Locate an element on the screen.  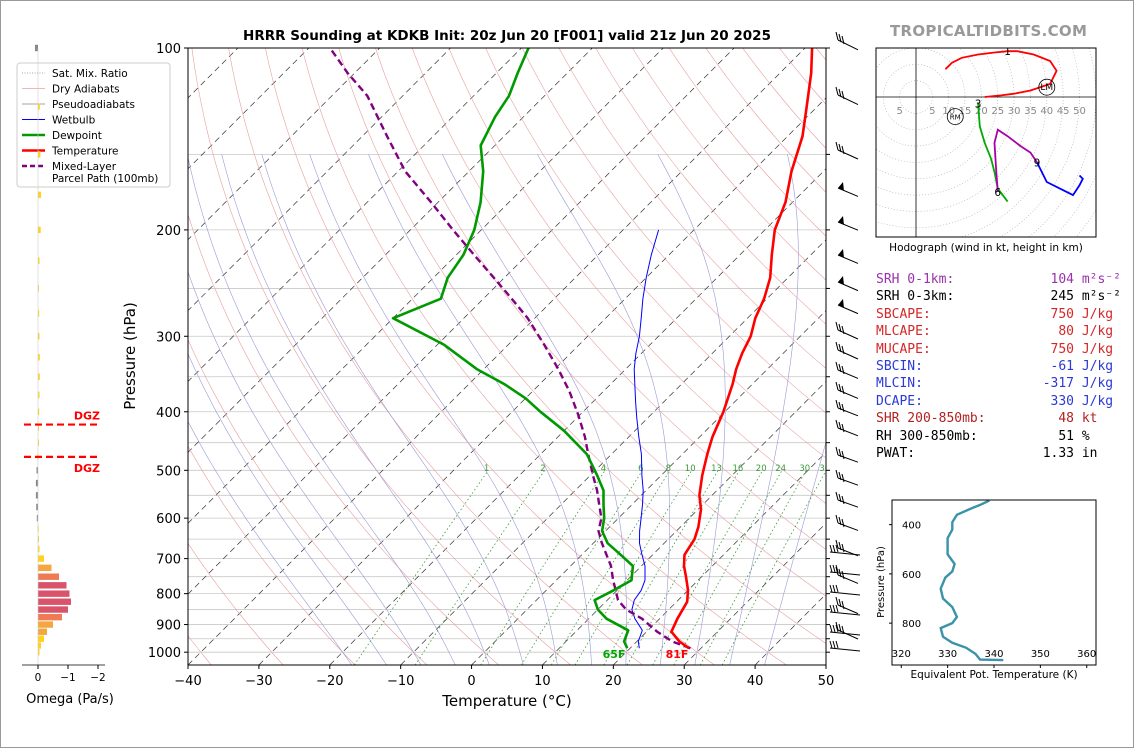
mixing-ratio-label: 4 is located at coordinates (603, 469).